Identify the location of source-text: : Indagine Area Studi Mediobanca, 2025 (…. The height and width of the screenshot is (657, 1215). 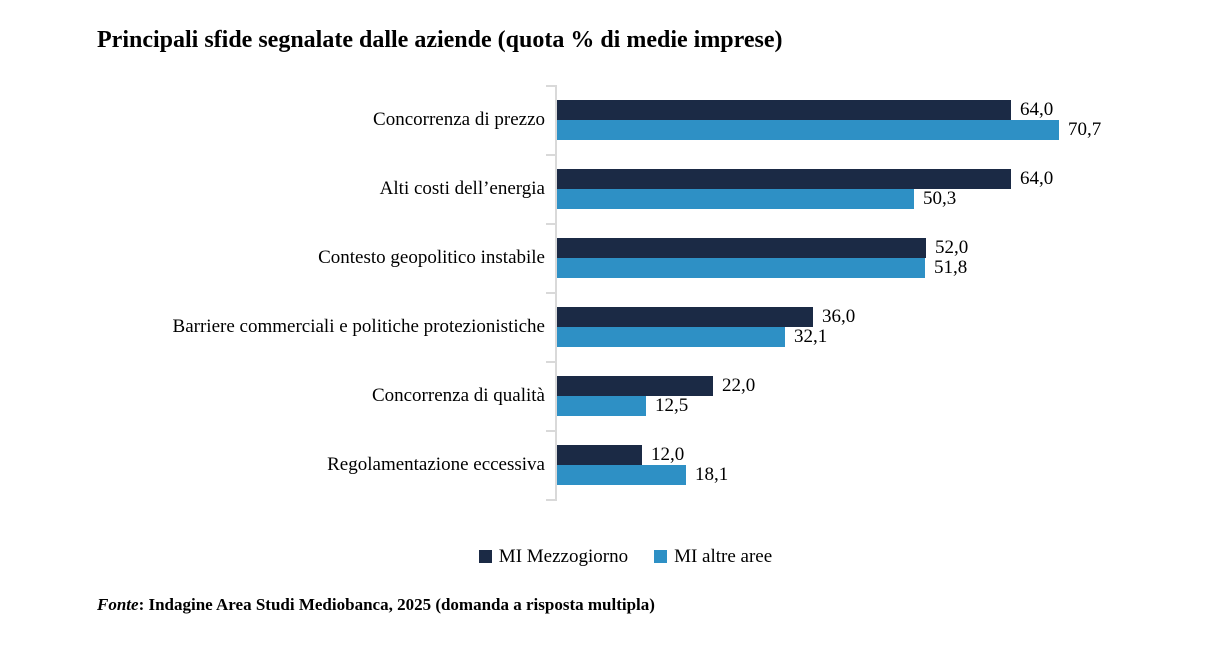
(396, 604).